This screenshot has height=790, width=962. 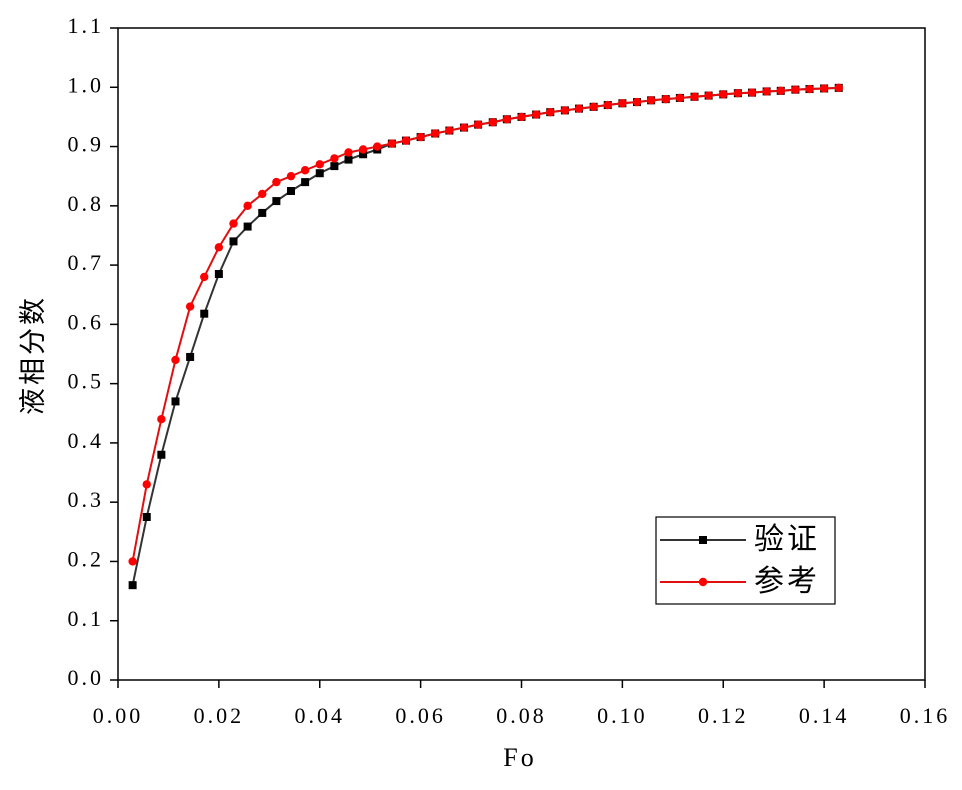 What do you see at coordinates (86, 677) in the screenshot?
I see `y-tick-label: 0.0` at bounding box center [86, 677].